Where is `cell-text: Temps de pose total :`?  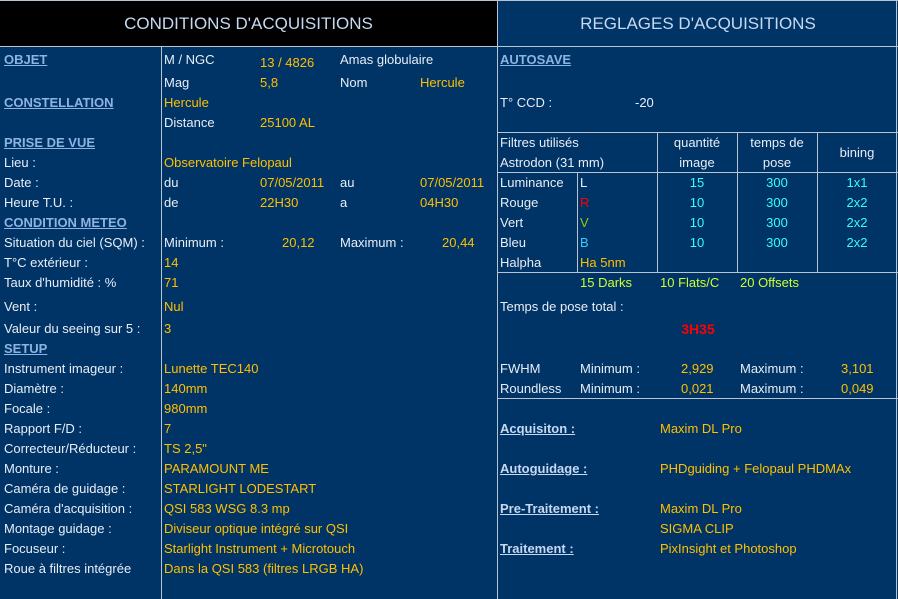
cell-text: Temps de pose total : is located at coordinates (562, 306).